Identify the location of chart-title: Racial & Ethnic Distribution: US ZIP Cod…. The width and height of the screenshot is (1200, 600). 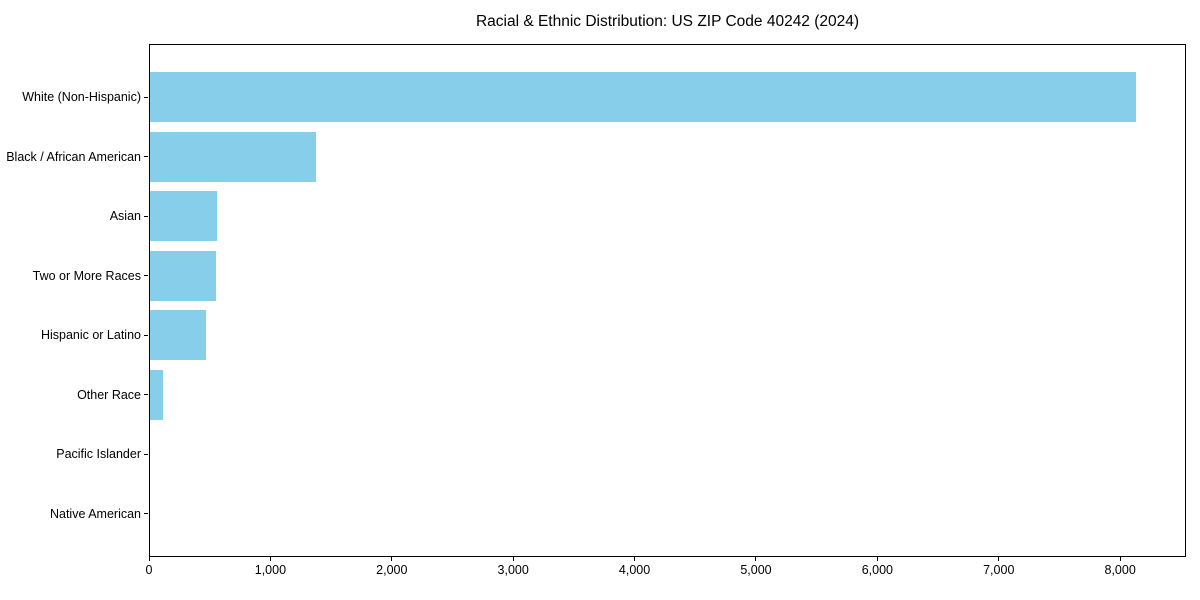
(667, 21).